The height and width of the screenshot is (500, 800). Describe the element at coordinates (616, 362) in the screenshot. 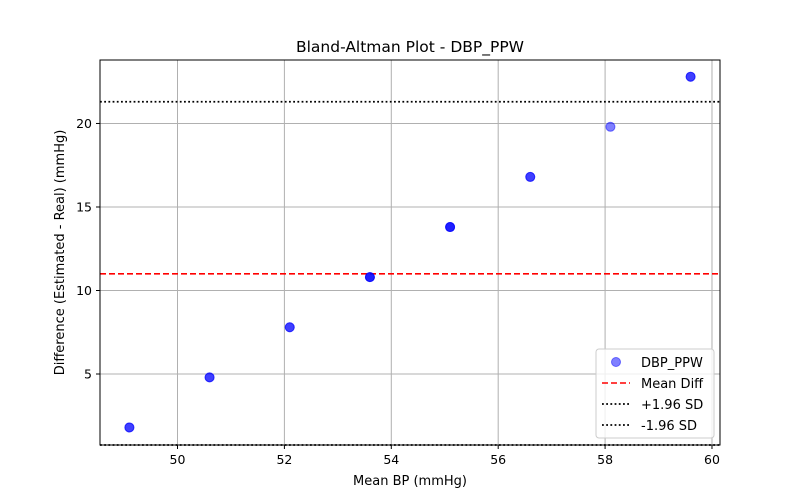

I see `legend-marker-dbp-ppw` at that location.